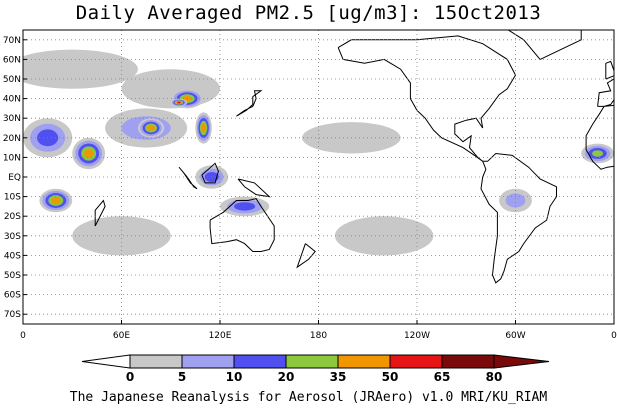 The image size is (617, 410). Describe the element at coordinates (390, 377) in the screenshot. I see `legend-label-5: 50` at that location.